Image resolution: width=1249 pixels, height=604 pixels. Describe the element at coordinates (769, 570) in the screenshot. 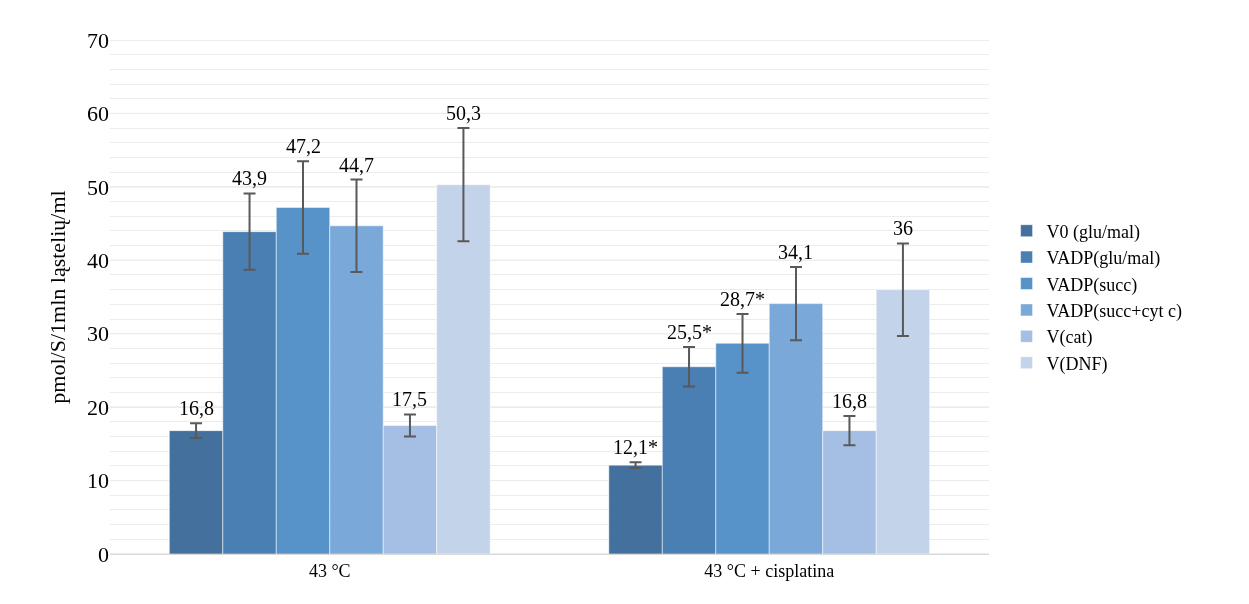

I see `x-tick-label: 43 °C + cisplatina` at that location.